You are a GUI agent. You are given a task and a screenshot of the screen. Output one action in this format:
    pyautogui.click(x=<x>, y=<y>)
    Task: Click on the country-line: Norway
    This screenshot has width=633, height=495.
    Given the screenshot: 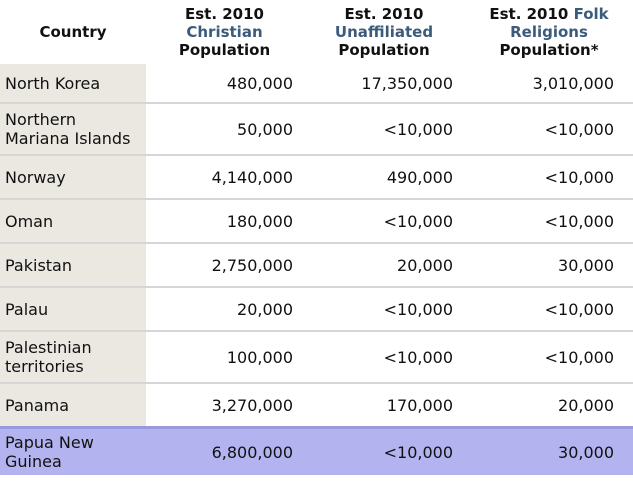 What is the action you would take?
    pyautogui.click(x=35, y=177)
    